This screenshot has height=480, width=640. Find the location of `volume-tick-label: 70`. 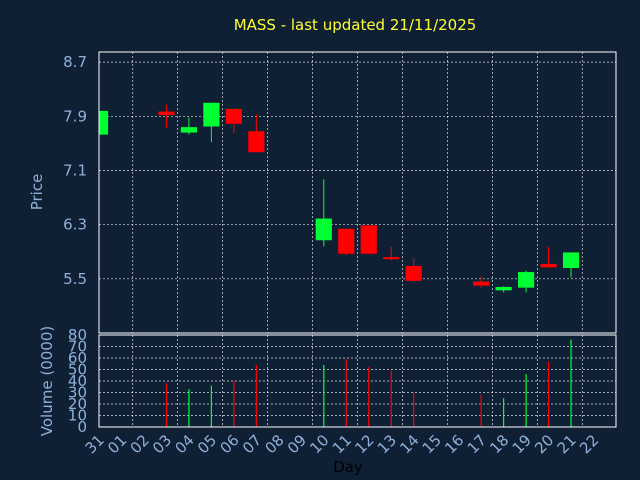

volume-tick-label: 70 is located at coordinates (77, 347).